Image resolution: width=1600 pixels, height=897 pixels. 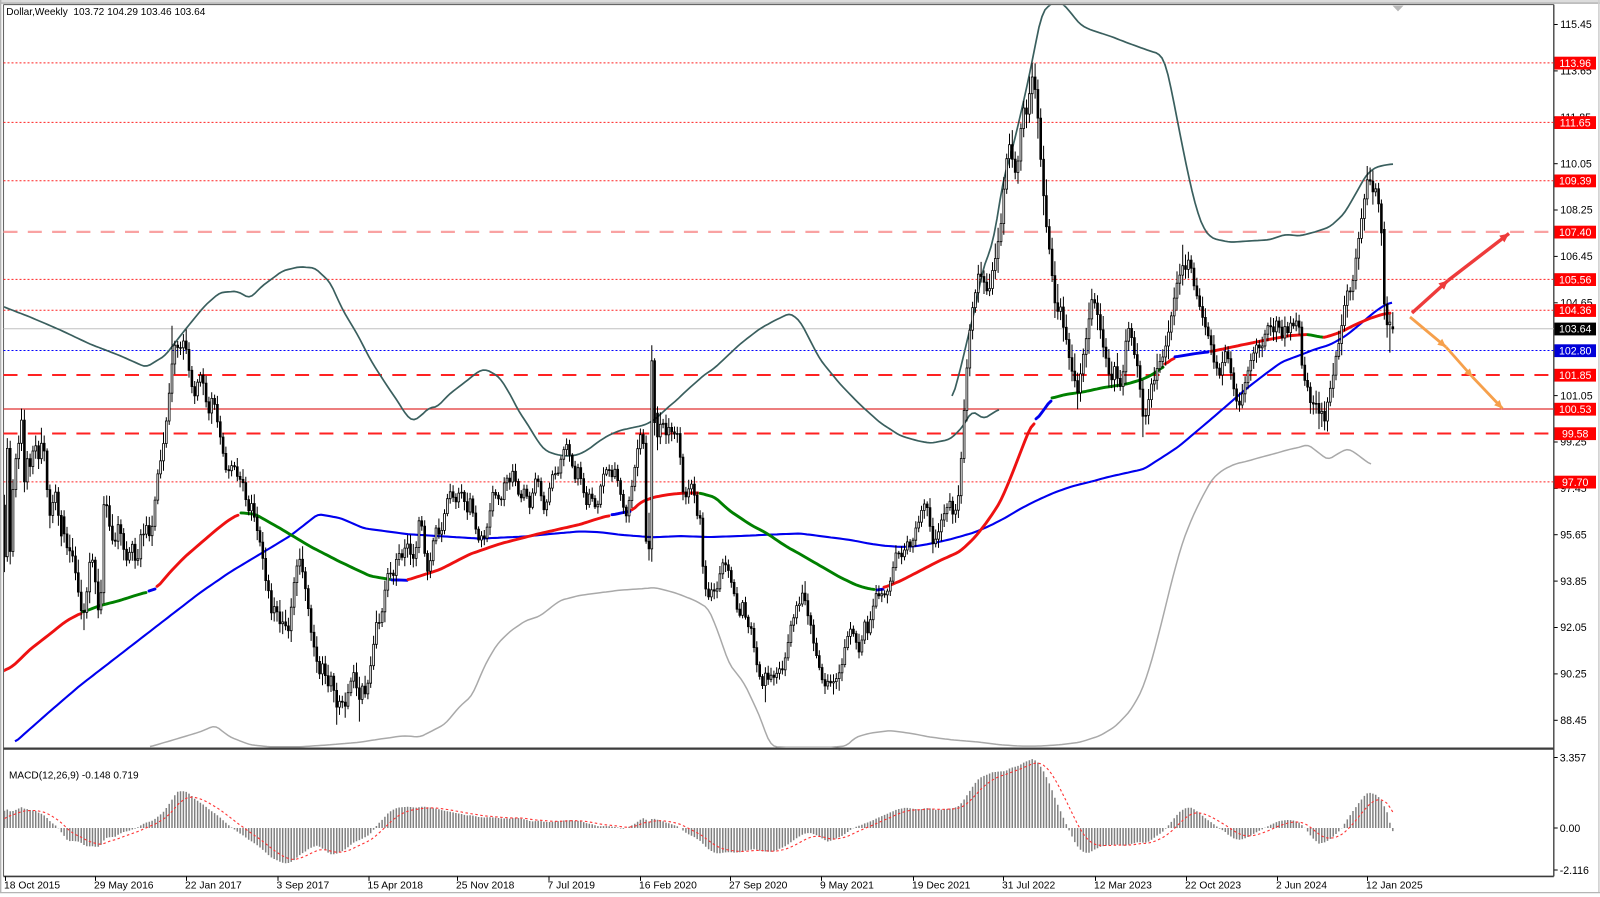 What do you see at coordinates (1123, 886) in the screenshot?
I see `svg-text: 12 Mar 2023` at bounding box center [1123, 886].